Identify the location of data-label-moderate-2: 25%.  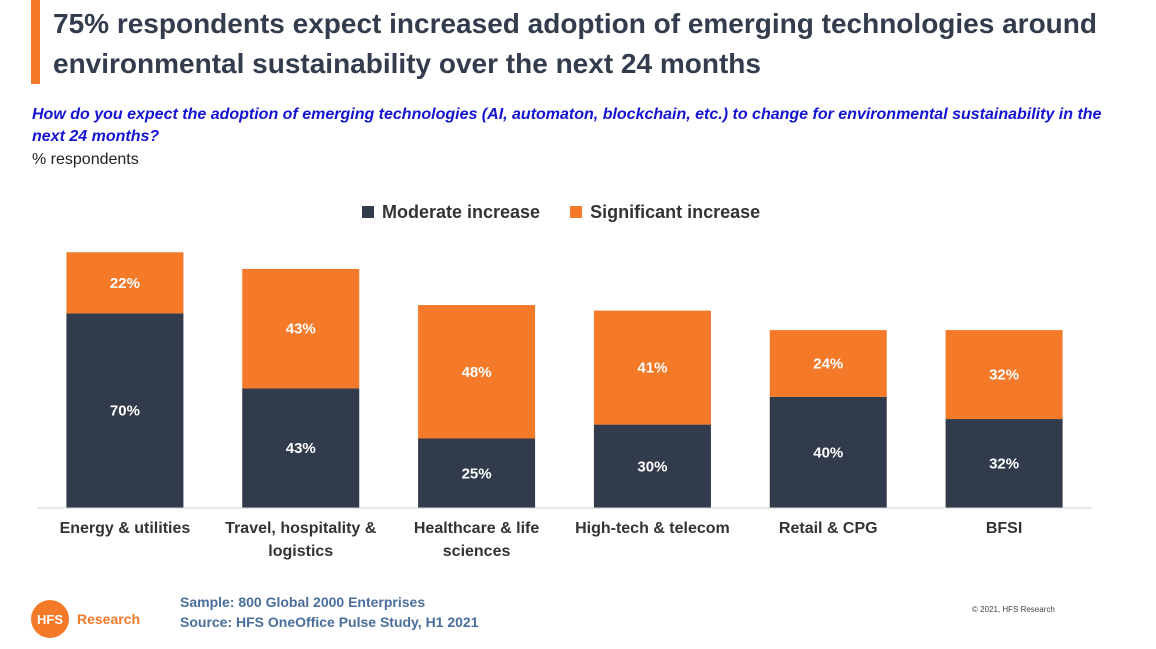
(477, 473).